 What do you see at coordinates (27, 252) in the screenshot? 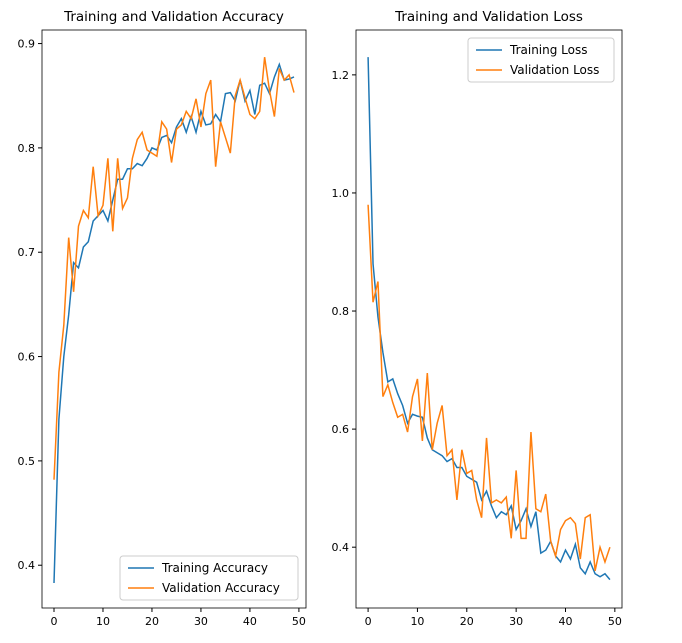
I see `y-tick-label: 0.7` at bounding box center [27, 252].